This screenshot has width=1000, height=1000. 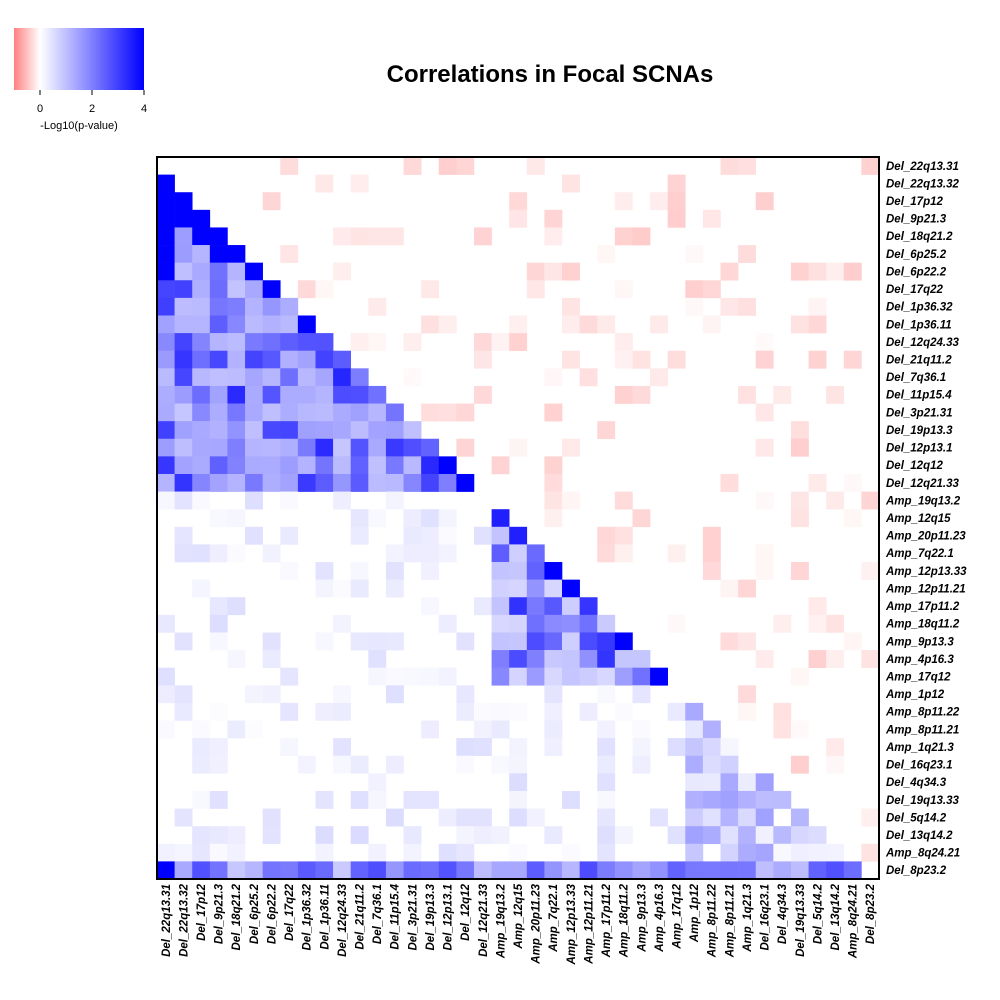 I want to click on column-label: Del_6p22.2, so click(x=272, y=913).